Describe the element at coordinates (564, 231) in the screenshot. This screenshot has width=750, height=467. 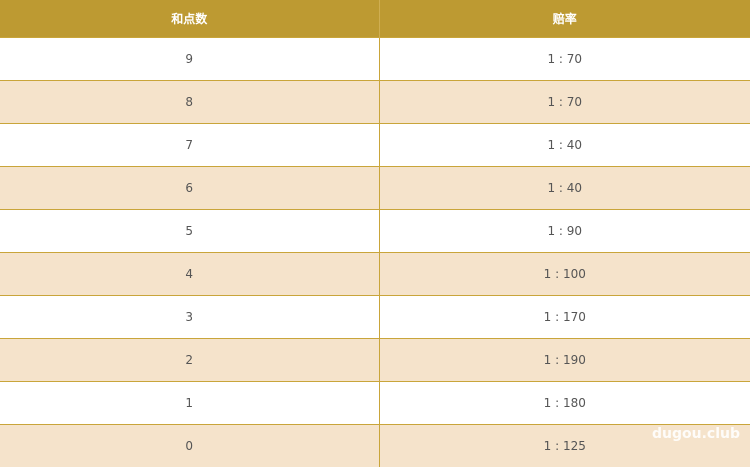
I see `odds-cell: 1 : 90` at that location.